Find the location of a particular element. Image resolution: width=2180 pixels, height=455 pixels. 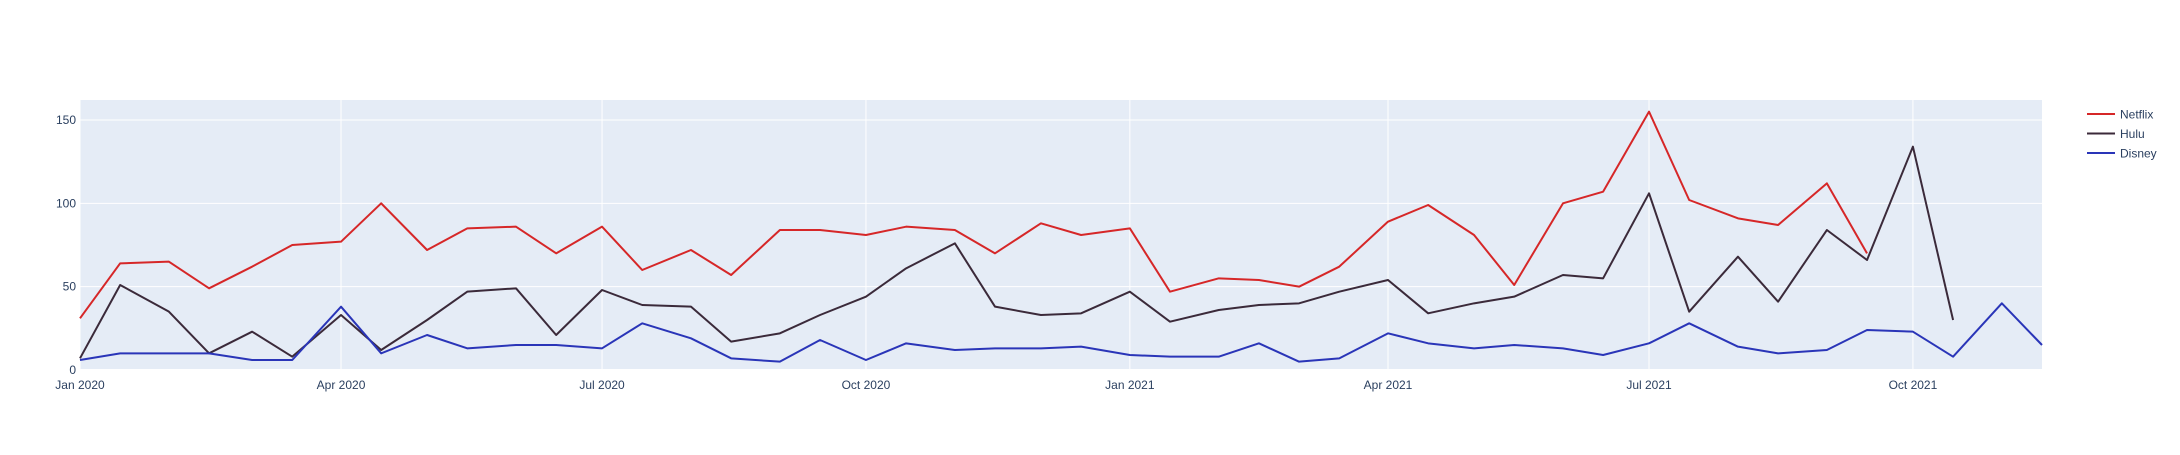

y-axis-ticks: 0 50 100 150 is located at coordinates (66, 245).